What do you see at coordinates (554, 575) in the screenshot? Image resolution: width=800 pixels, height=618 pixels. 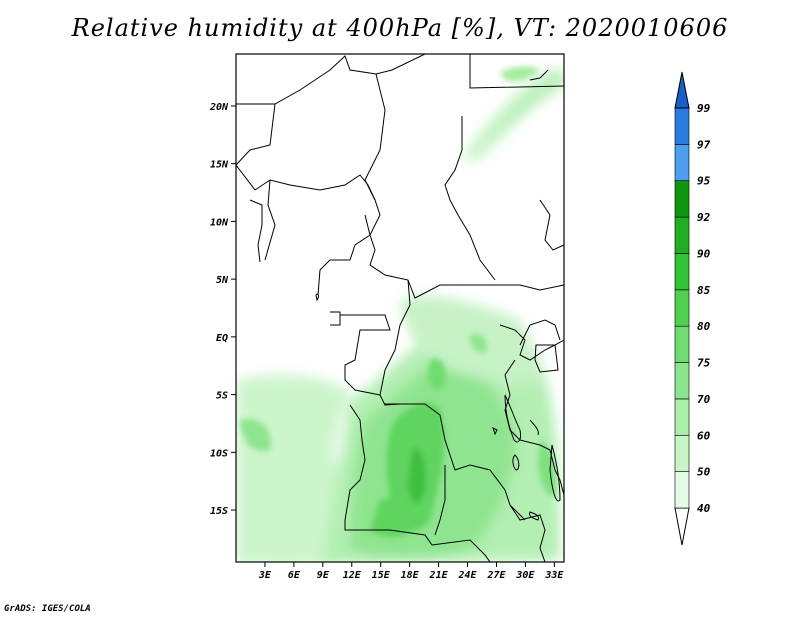 I see `lon-tick-label: 33E` at bounding box center [554, 575].